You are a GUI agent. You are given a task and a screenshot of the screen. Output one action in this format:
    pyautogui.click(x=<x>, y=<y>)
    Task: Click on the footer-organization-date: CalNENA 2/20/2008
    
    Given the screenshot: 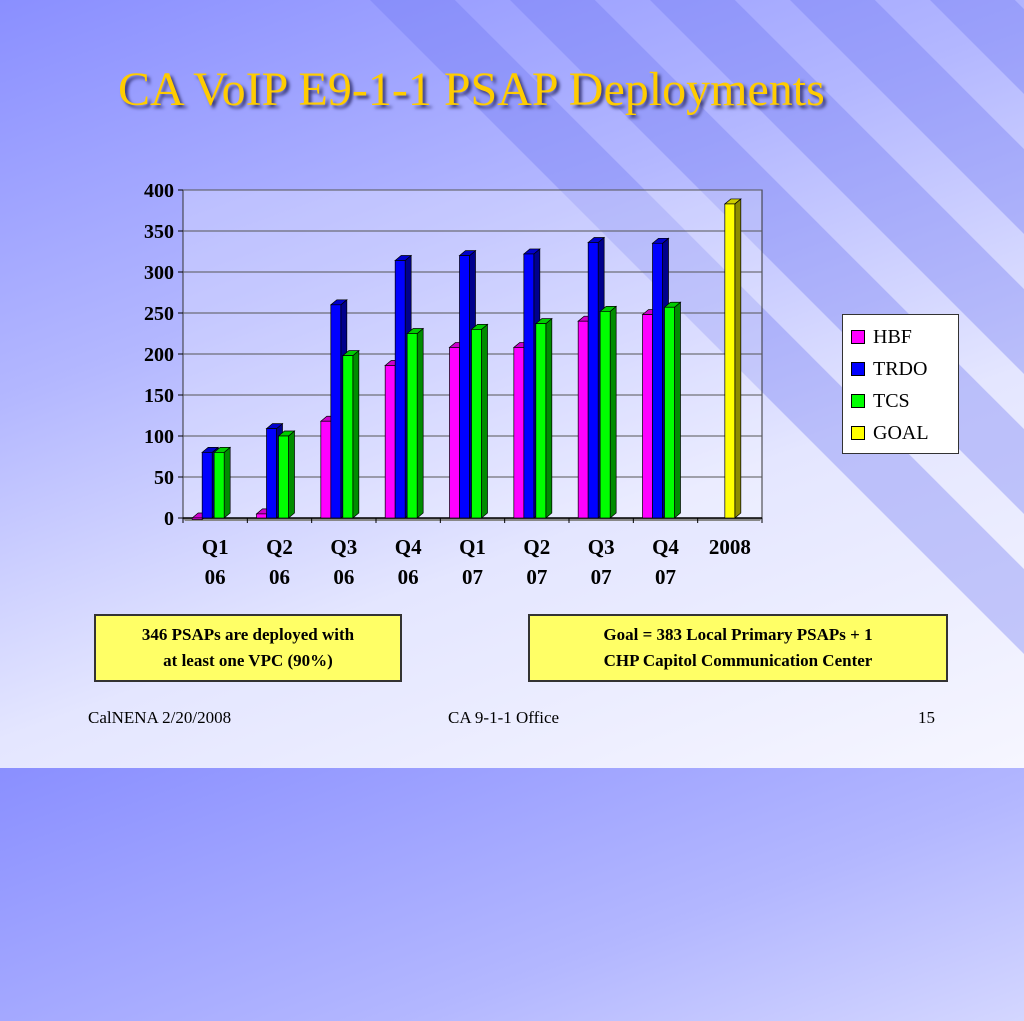 What is the action you would take?
    pyautogui.click(x=160, y=717)
    